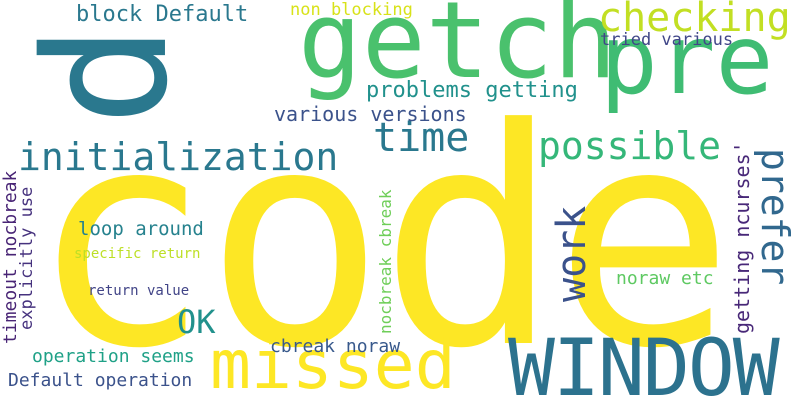 This screenshot has width=800, height=400. Describe the element at coordinates (351, 10) in the screenshot. I see `word-non-blocking: non blocking` at that location.